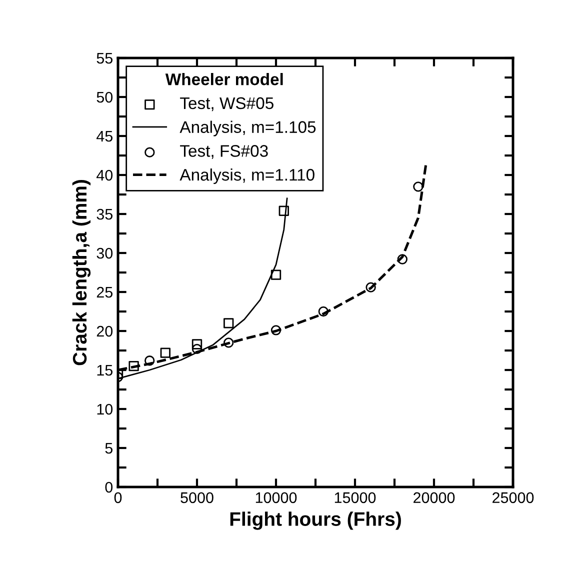 The width and height of the screenshot is (574, 579). I want to click on legend-title: Wheeler model, so click(224, 79).